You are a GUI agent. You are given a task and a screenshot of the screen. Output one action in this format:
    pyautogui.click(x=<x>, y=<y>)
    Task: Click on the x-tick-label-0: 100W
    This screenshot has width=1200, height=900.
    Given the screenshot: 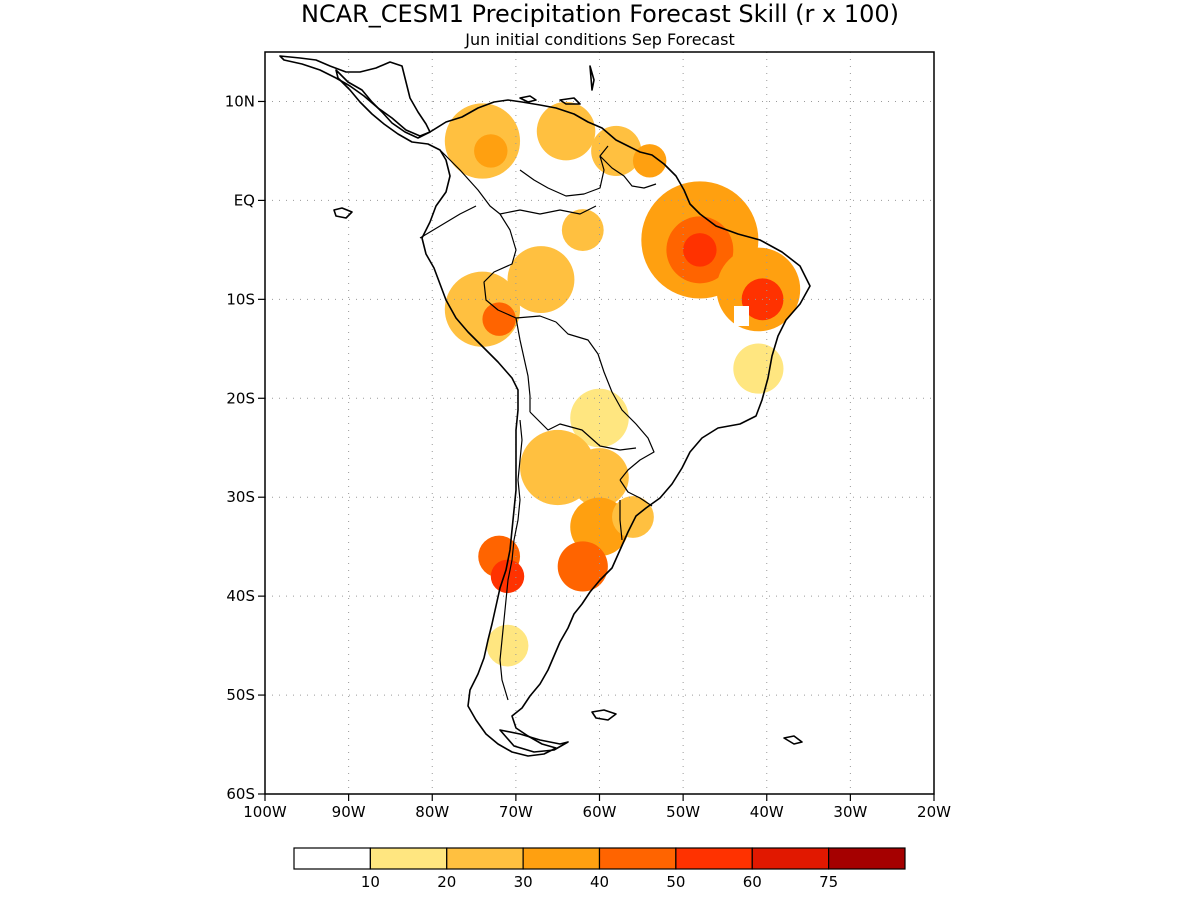 What is the action you would take?
    pyautogui.click(x=265, y=812)
    